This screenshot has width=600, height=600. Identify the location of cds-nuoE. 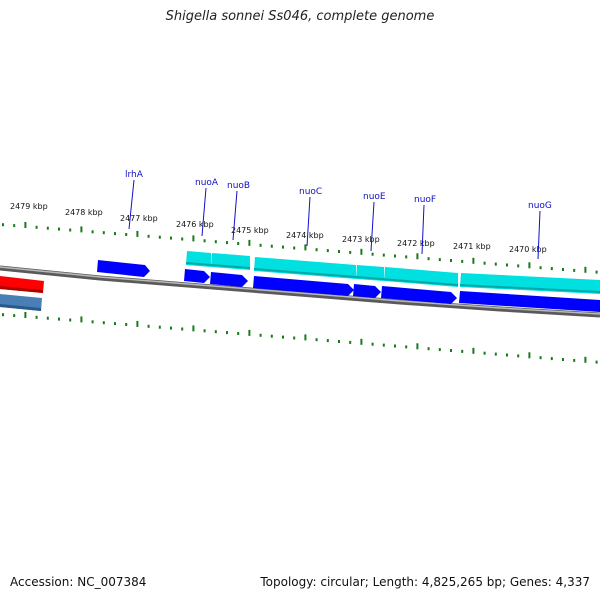
(367, 291).